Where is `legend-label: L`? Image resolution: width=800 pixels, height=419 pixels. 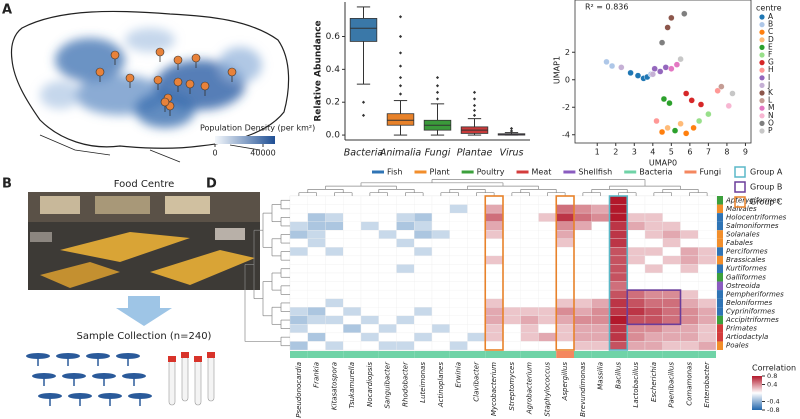
legend-label: L is located at coordinates (770, 100).